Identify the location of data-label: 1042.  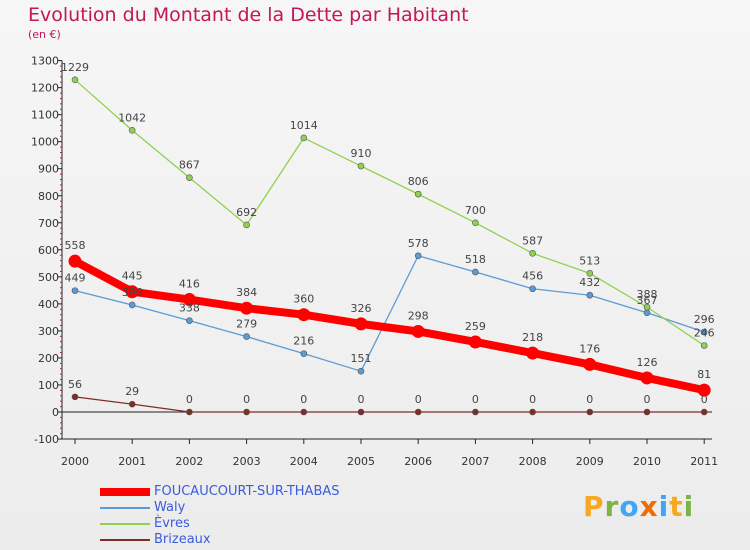
(132, 117).